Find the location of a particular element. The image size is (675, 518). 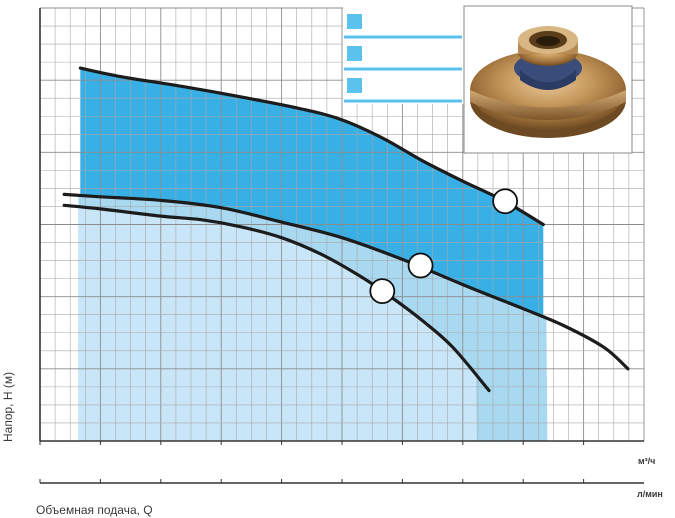

x-tick-labels-m3h is located at coordinates (312, 443).